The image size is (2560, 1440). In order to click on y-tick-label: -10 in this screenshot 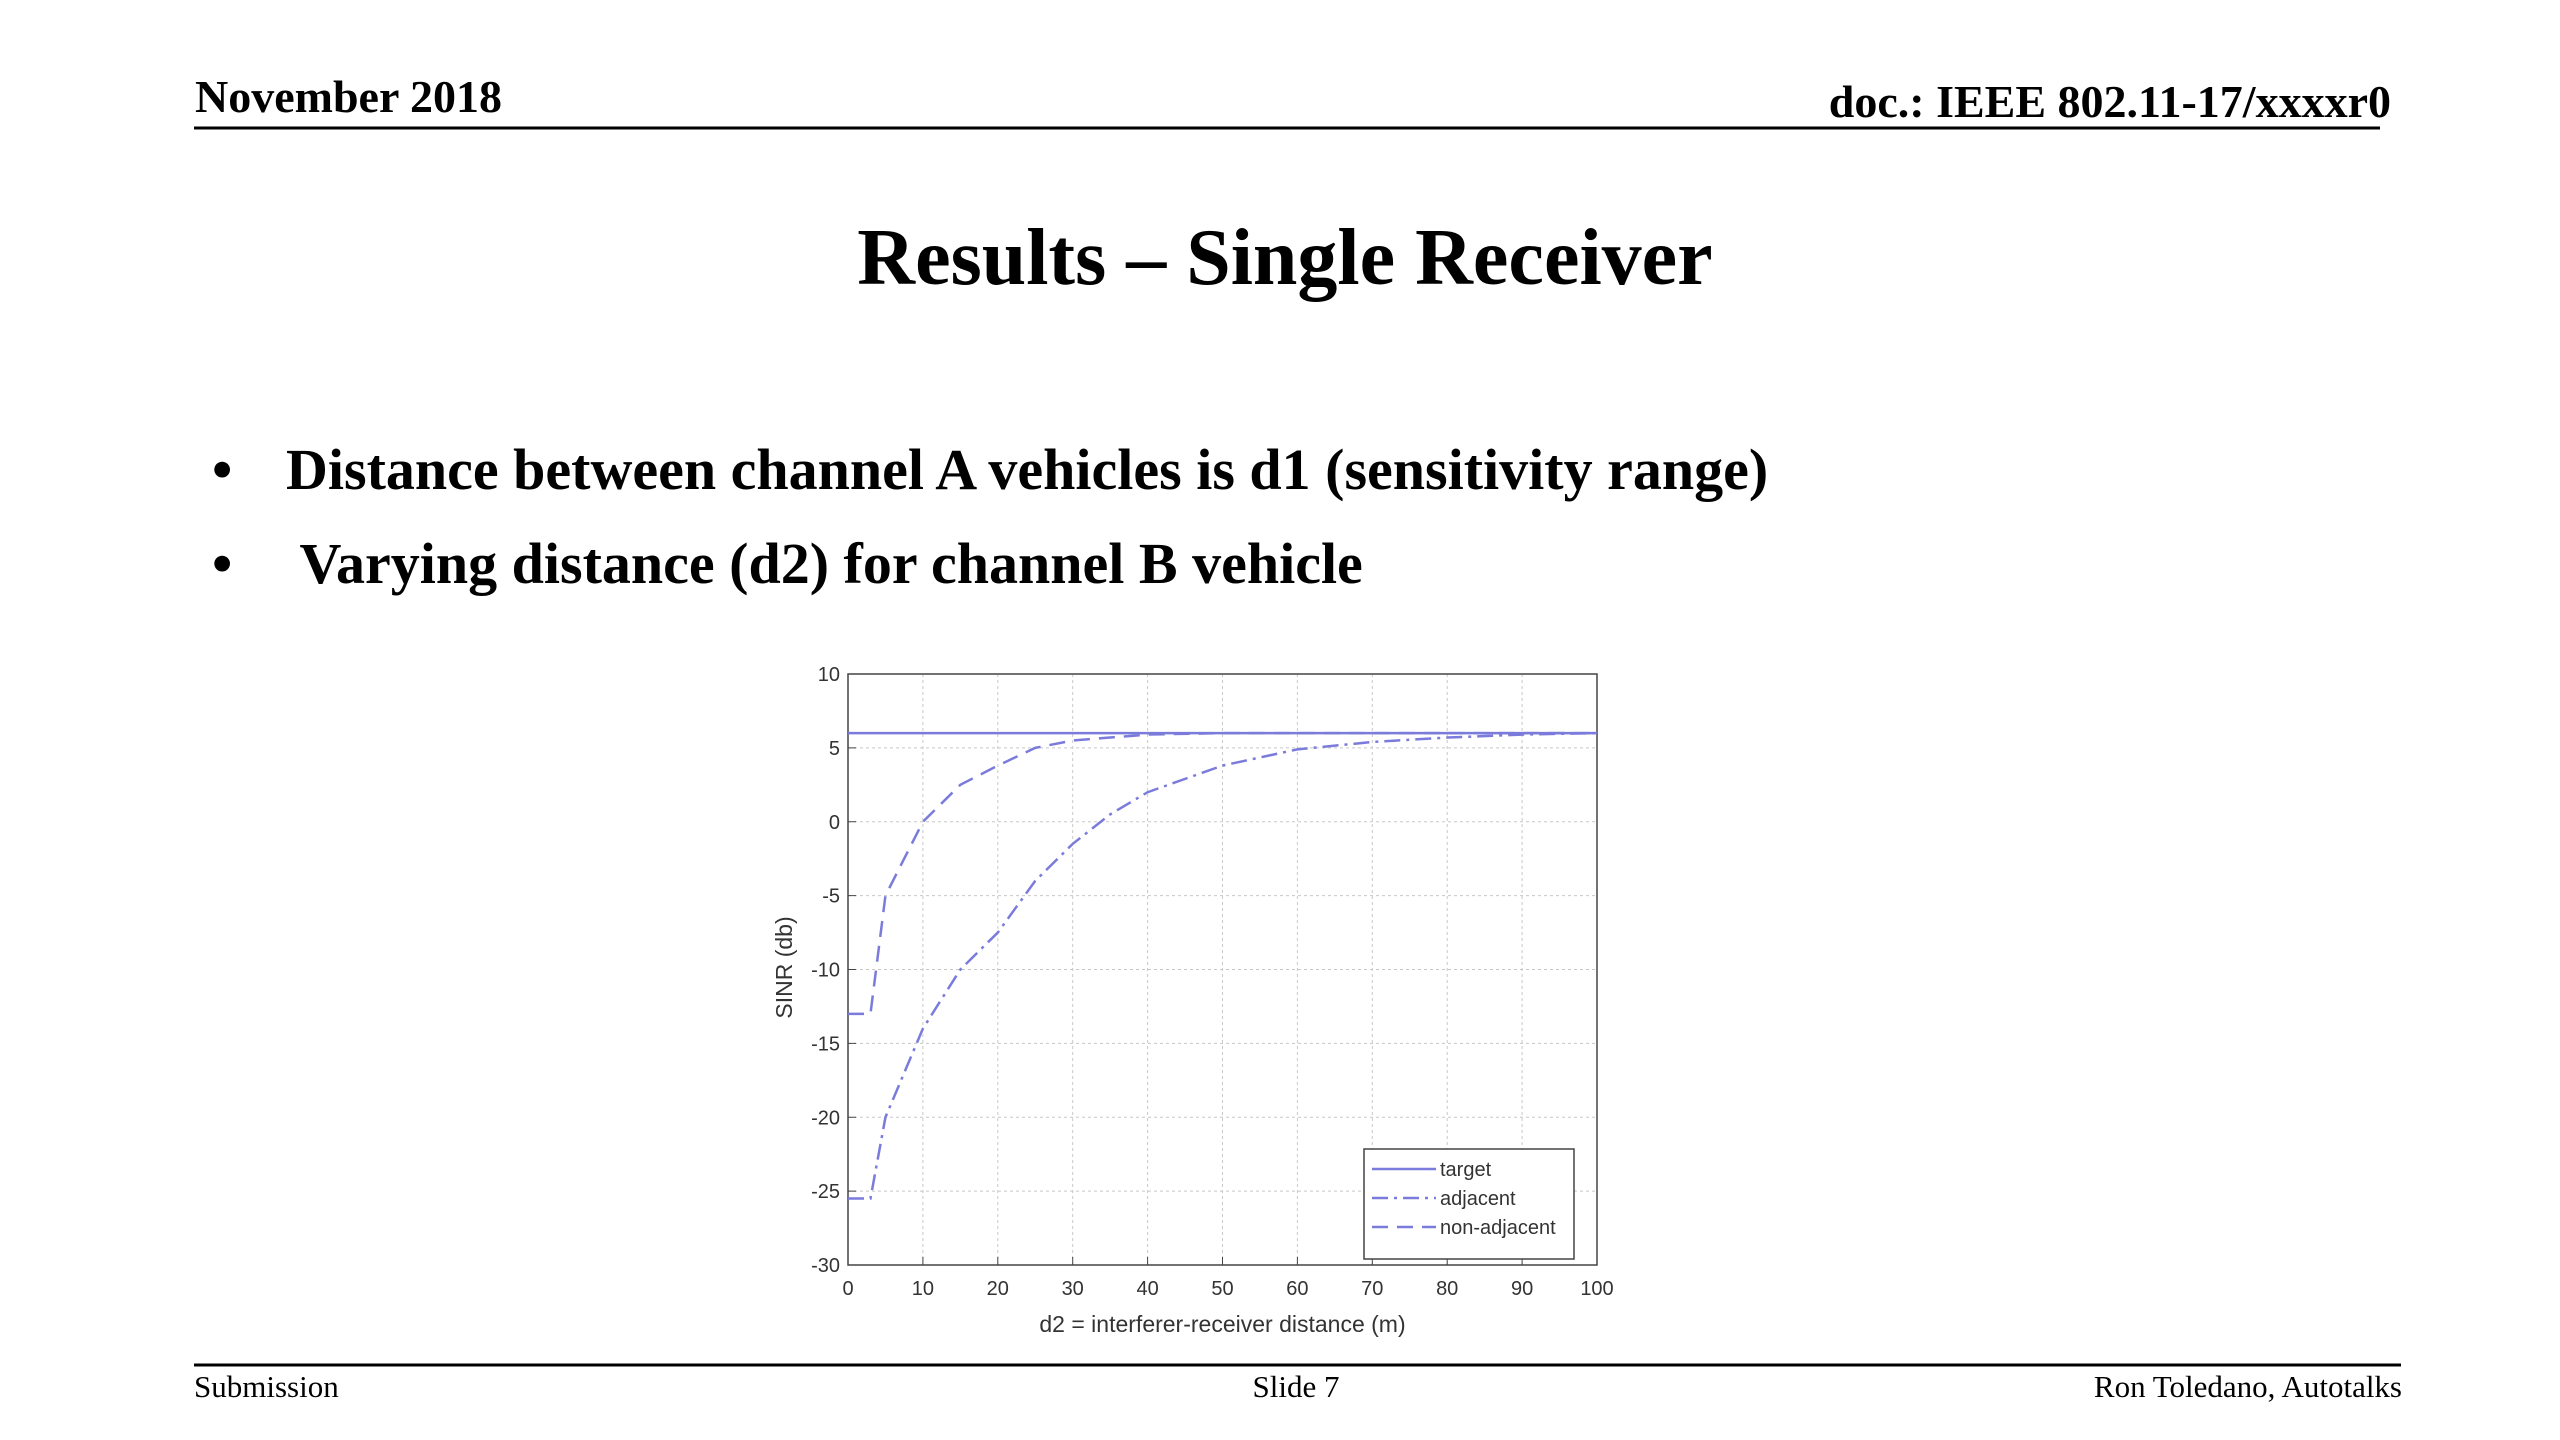, I will do `click(825, 971)`.